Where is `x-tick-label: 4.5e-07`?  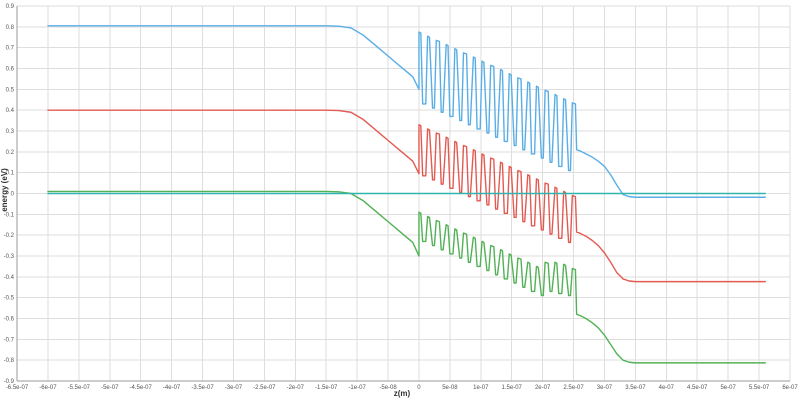 x-tick-label: 4.5e-07 is located at coordinates (697, 388).